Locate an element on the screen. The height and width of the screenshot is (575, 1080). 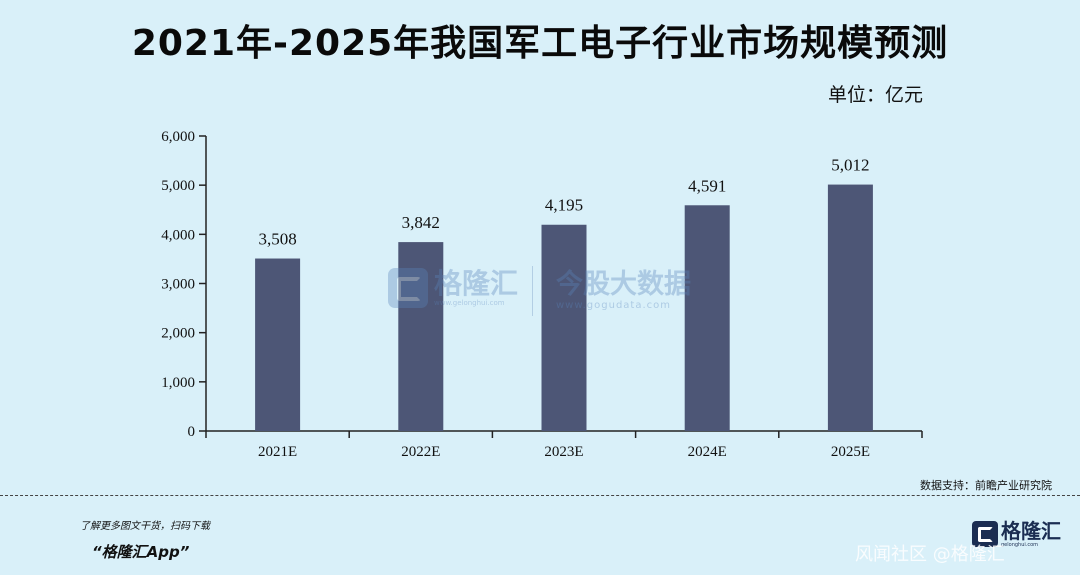
brand-name: 格隆汇 is located at coordinates (1031, 531).